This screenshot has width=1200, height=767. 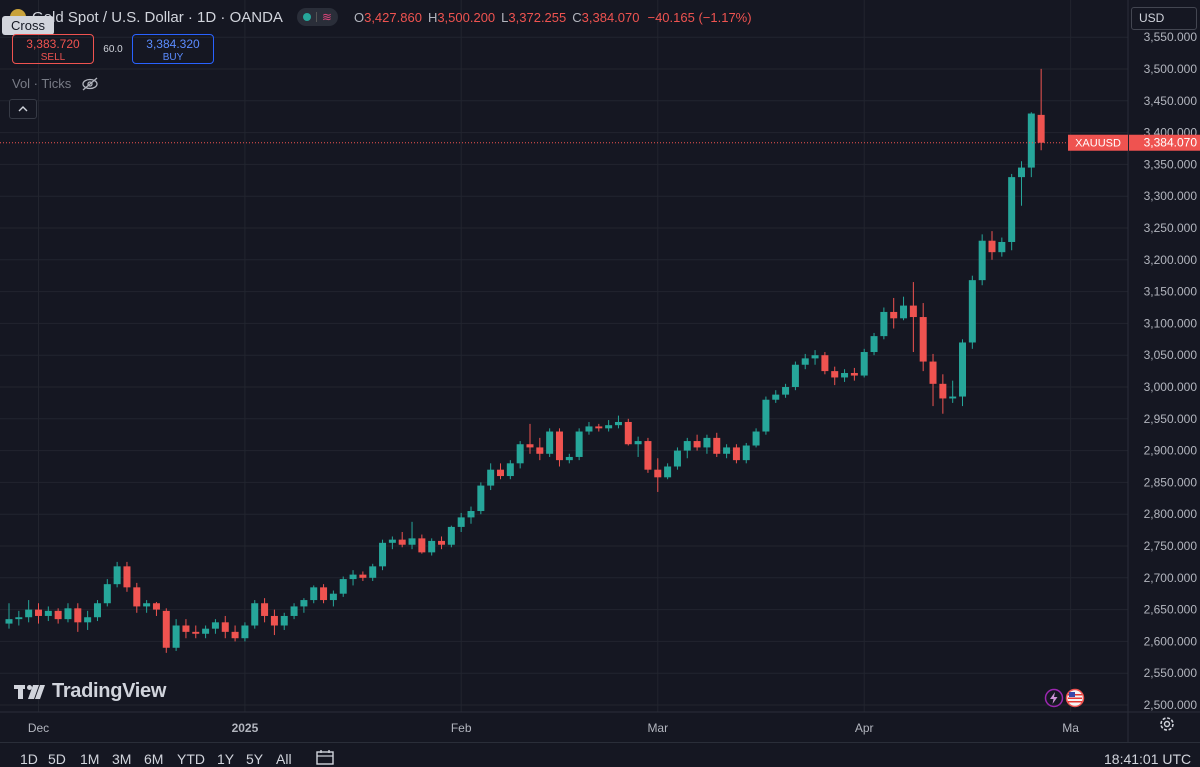 What do you see at coordinates (1171, 610) in the screenshot?
I see `y-tick-label: 2,650.000` at bounding box center [1171, 610].